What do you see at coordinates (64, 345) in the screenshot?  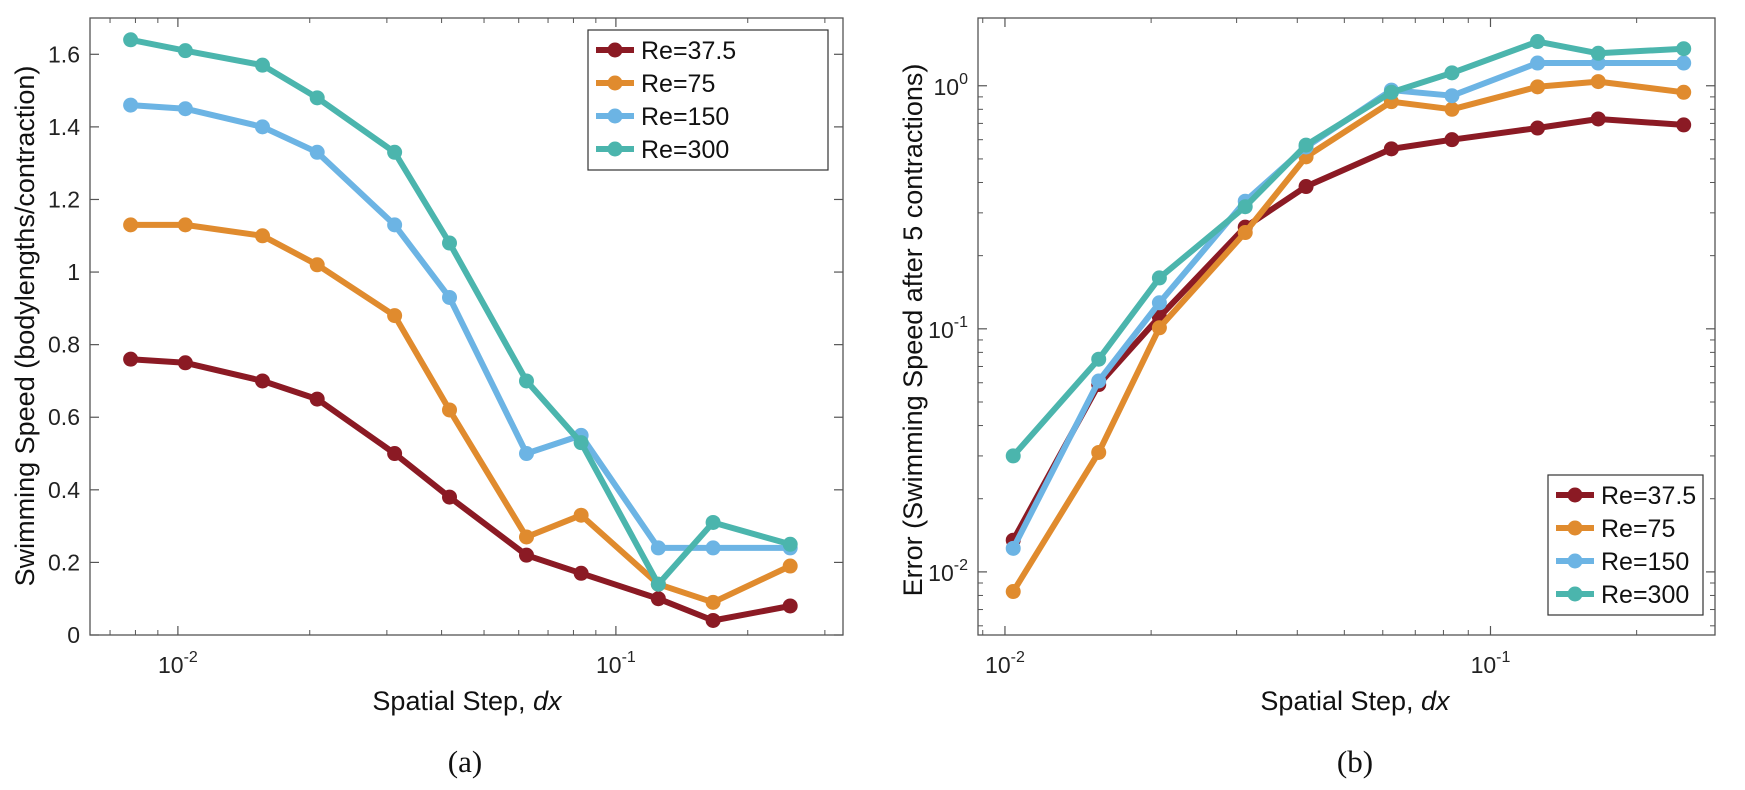 I see `y-tick-label: 0.8` at bounding box center [64, 345].